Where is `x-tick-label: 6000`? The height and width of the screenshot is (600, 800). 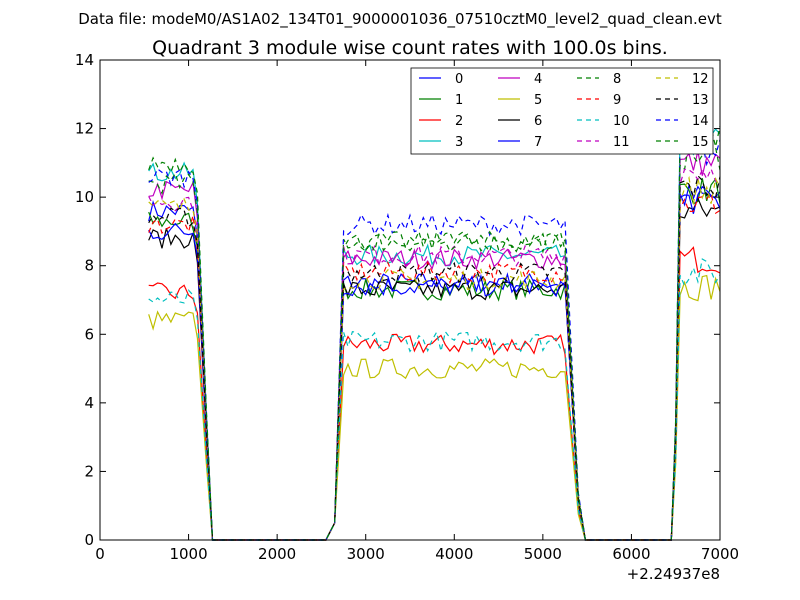 x-tick-label: 6000 is located at coordinates (631, 554).